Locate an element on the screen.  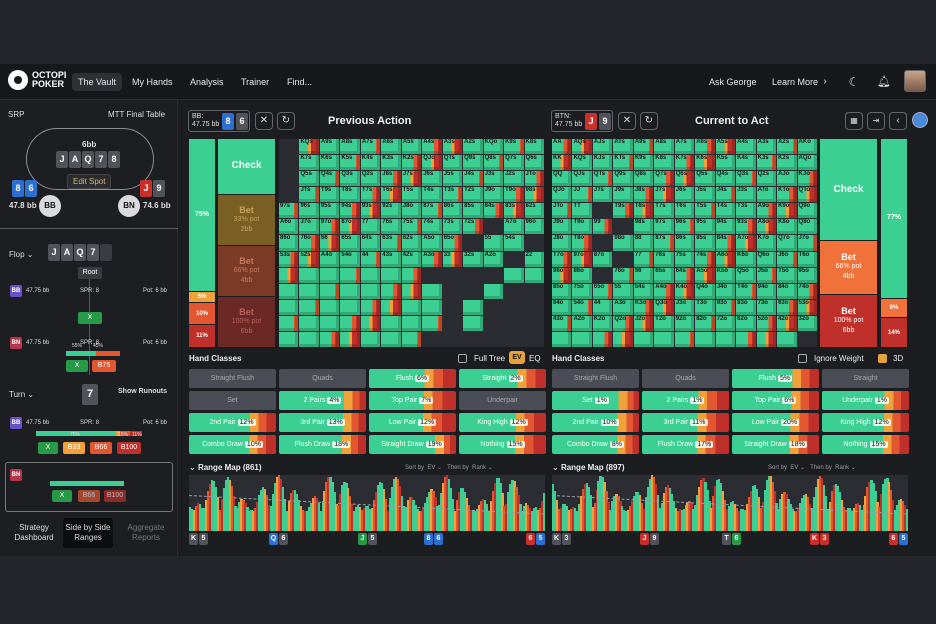
export-icon: ⇥ is located at coordinates (876, 121).